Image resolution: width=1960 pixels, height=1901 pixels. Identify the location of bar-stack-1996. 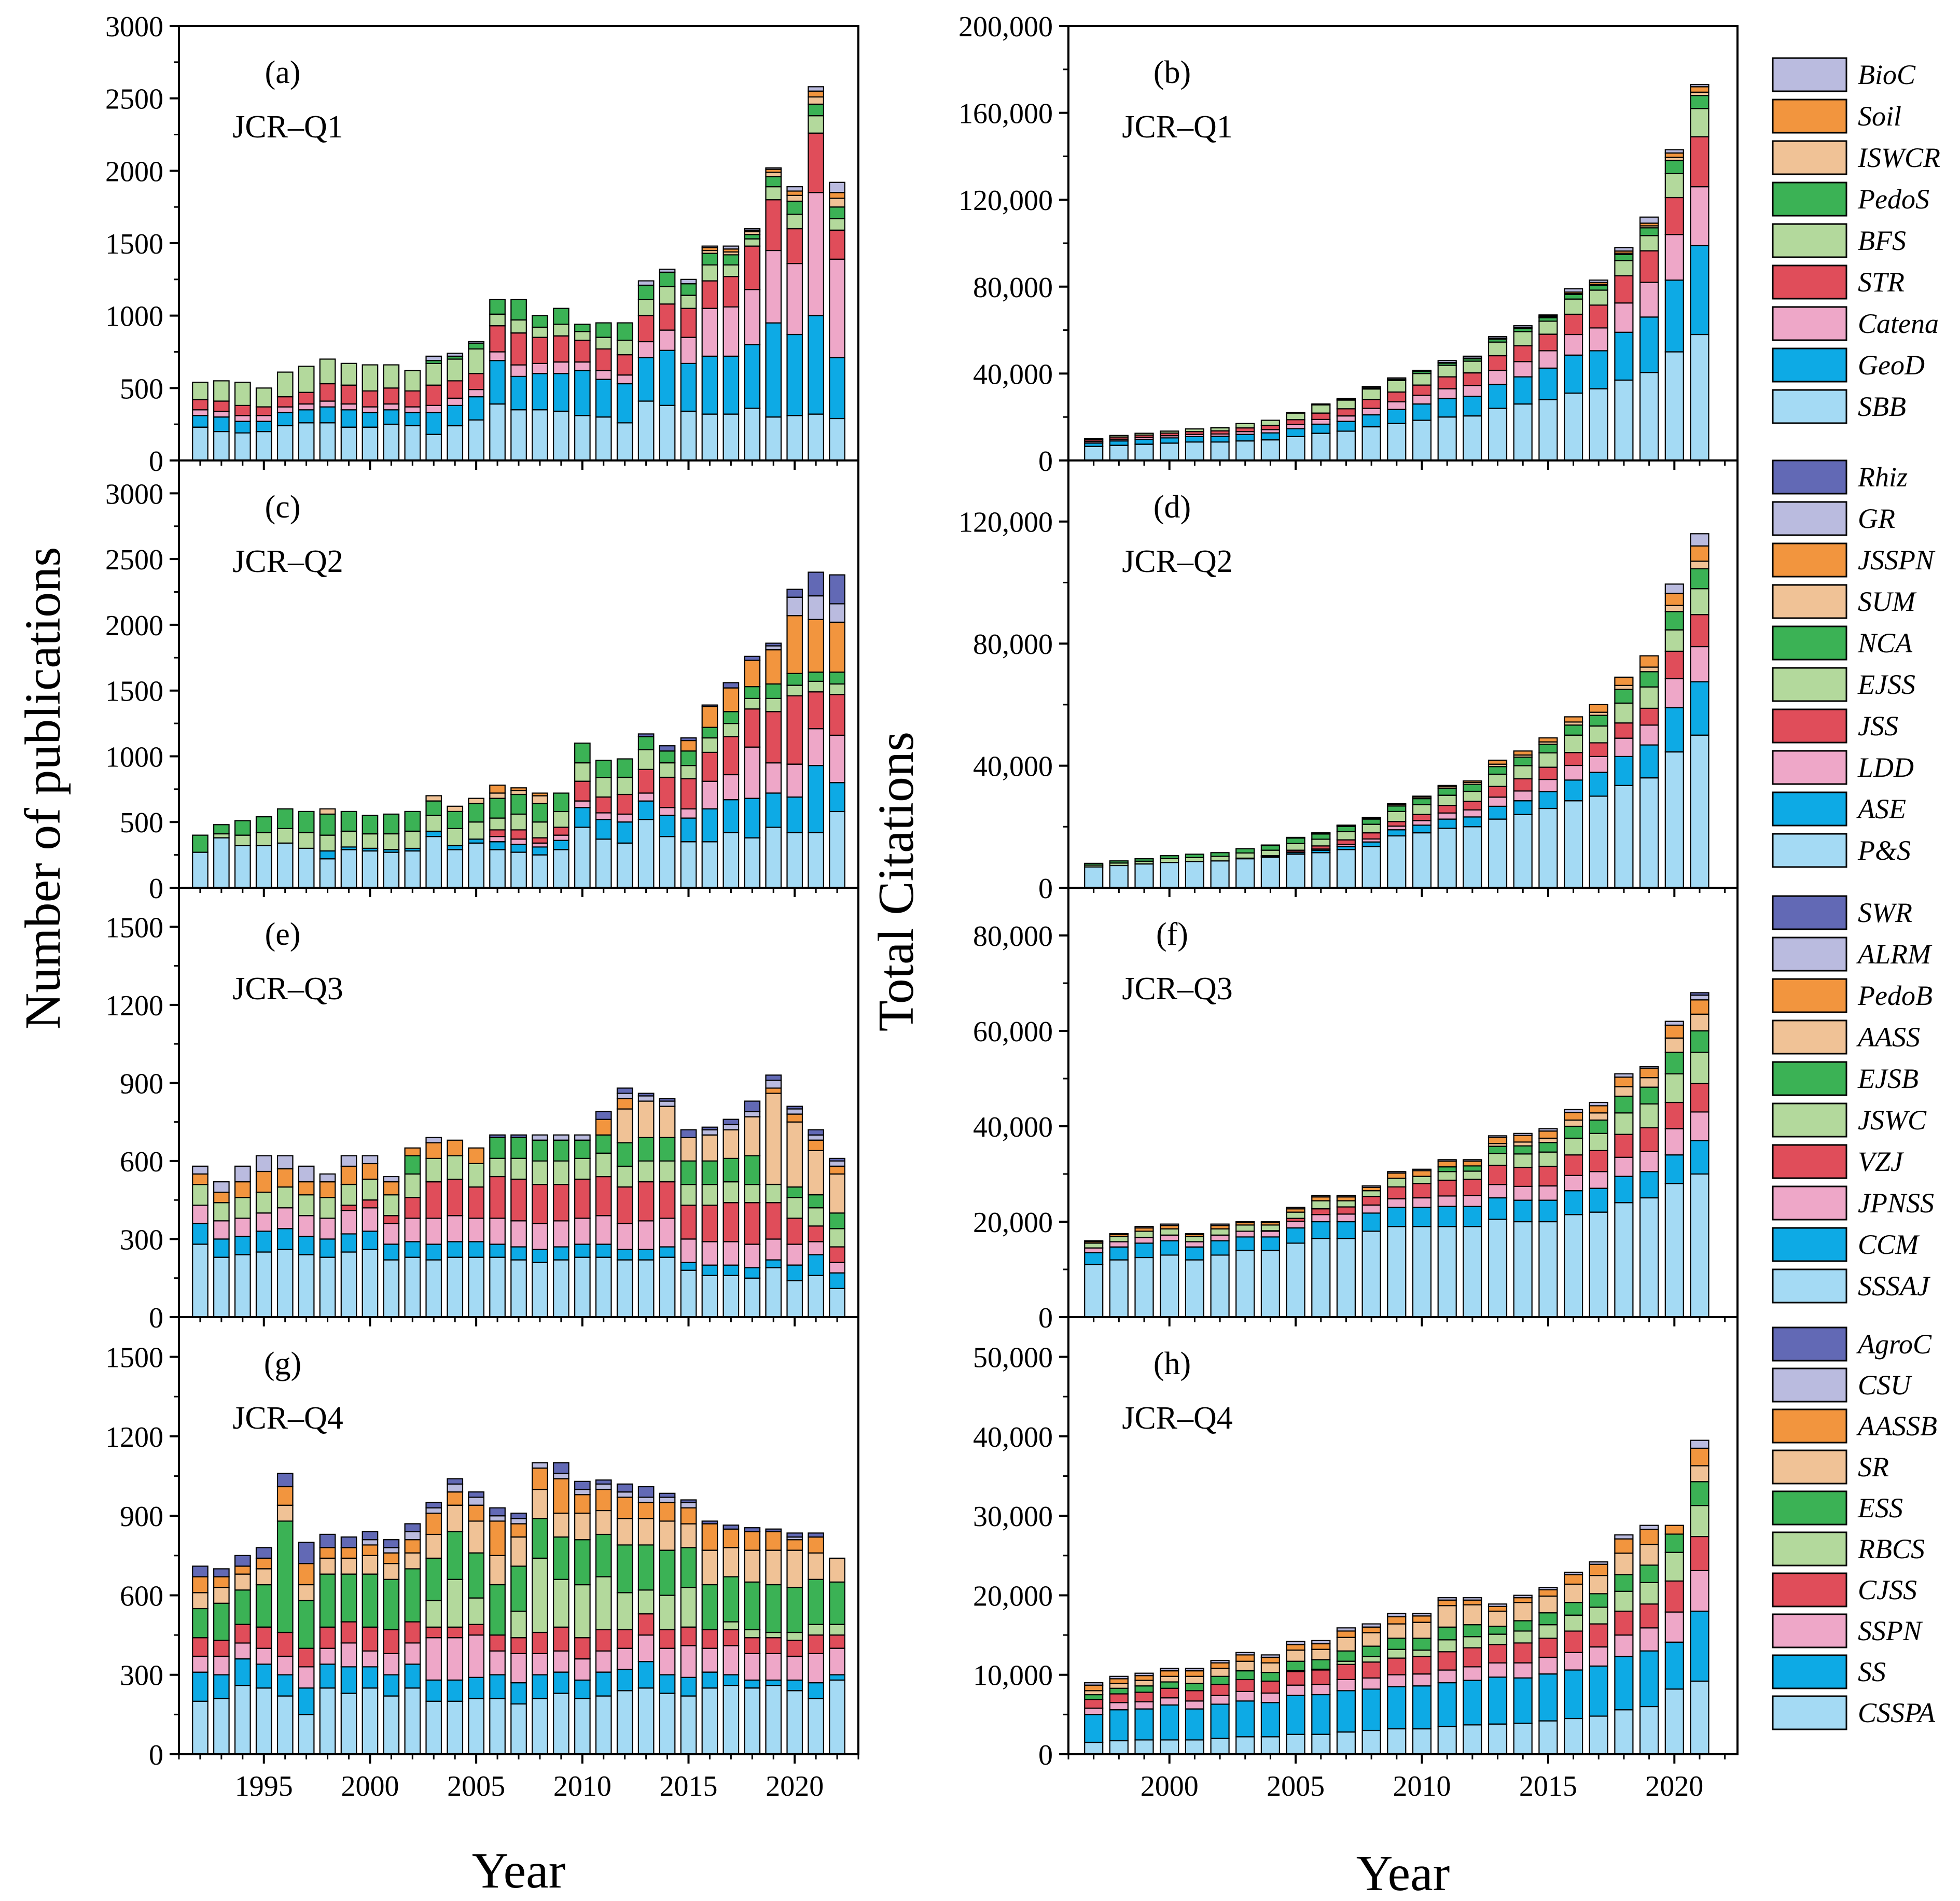
(285, 417).